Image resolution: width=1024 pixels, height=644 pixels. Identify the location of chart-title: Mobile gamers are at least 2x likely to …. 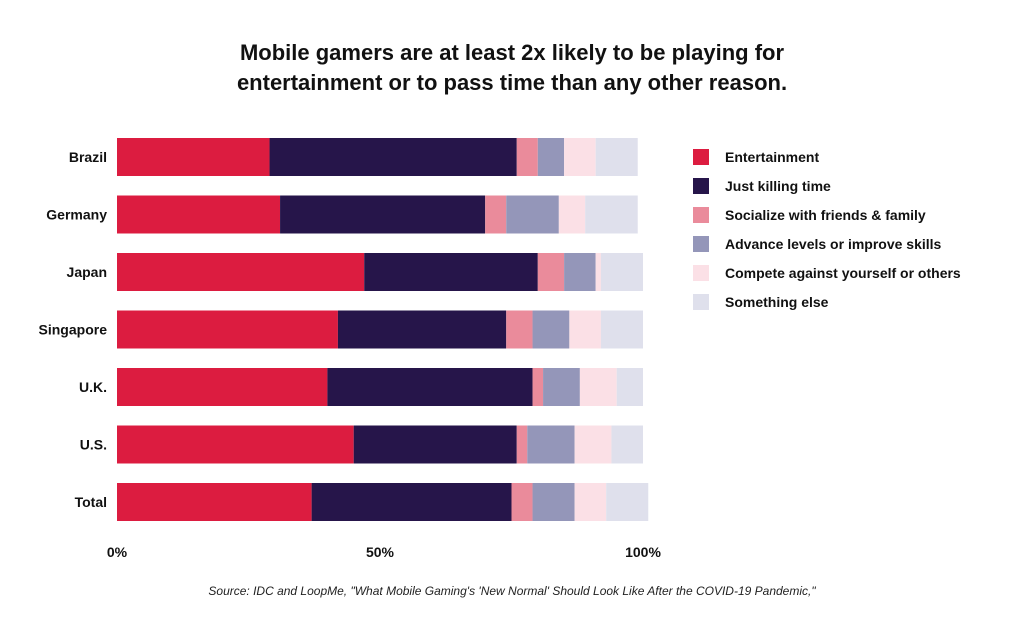
(512, 68).